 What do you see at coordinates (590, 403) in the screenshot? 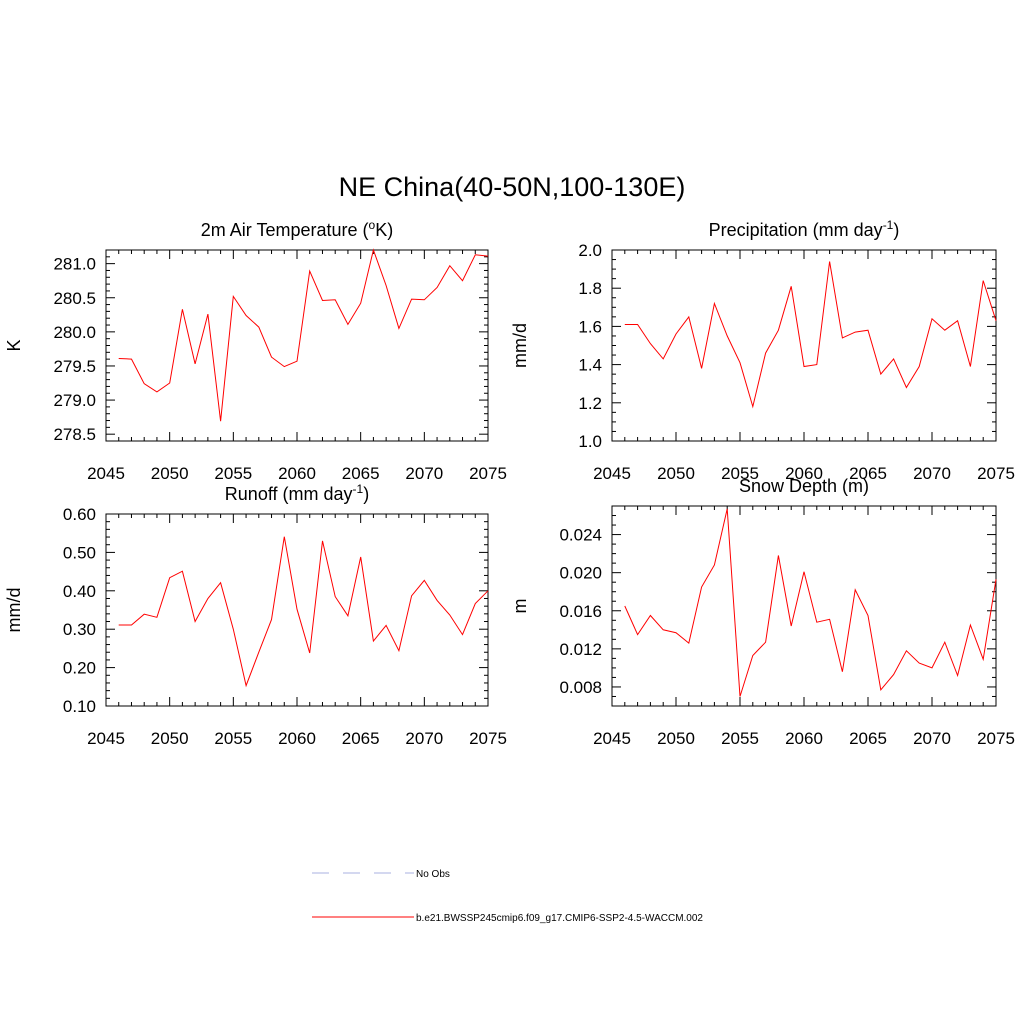
I see `y-tick-label: 1.2` at bounding box center [590, 403].